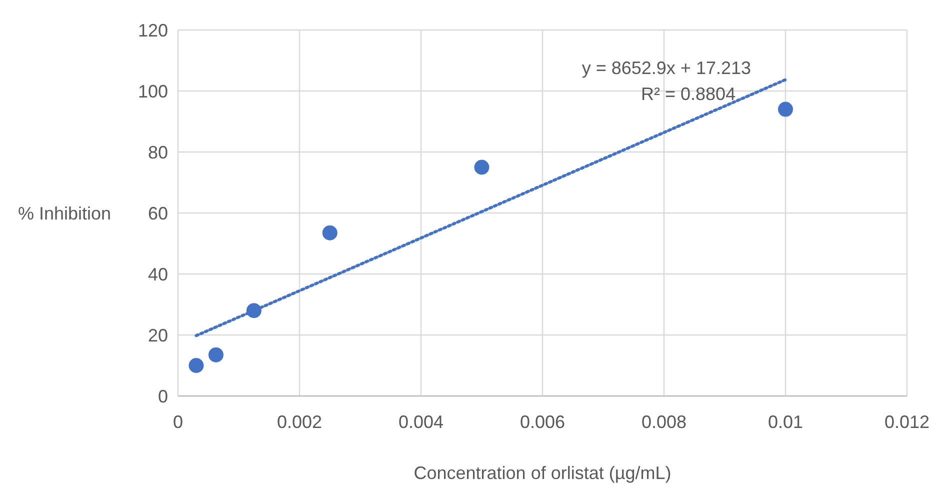 The image size is (945, 499). I want to click on y-tick-label: 80, so click(158, 152).